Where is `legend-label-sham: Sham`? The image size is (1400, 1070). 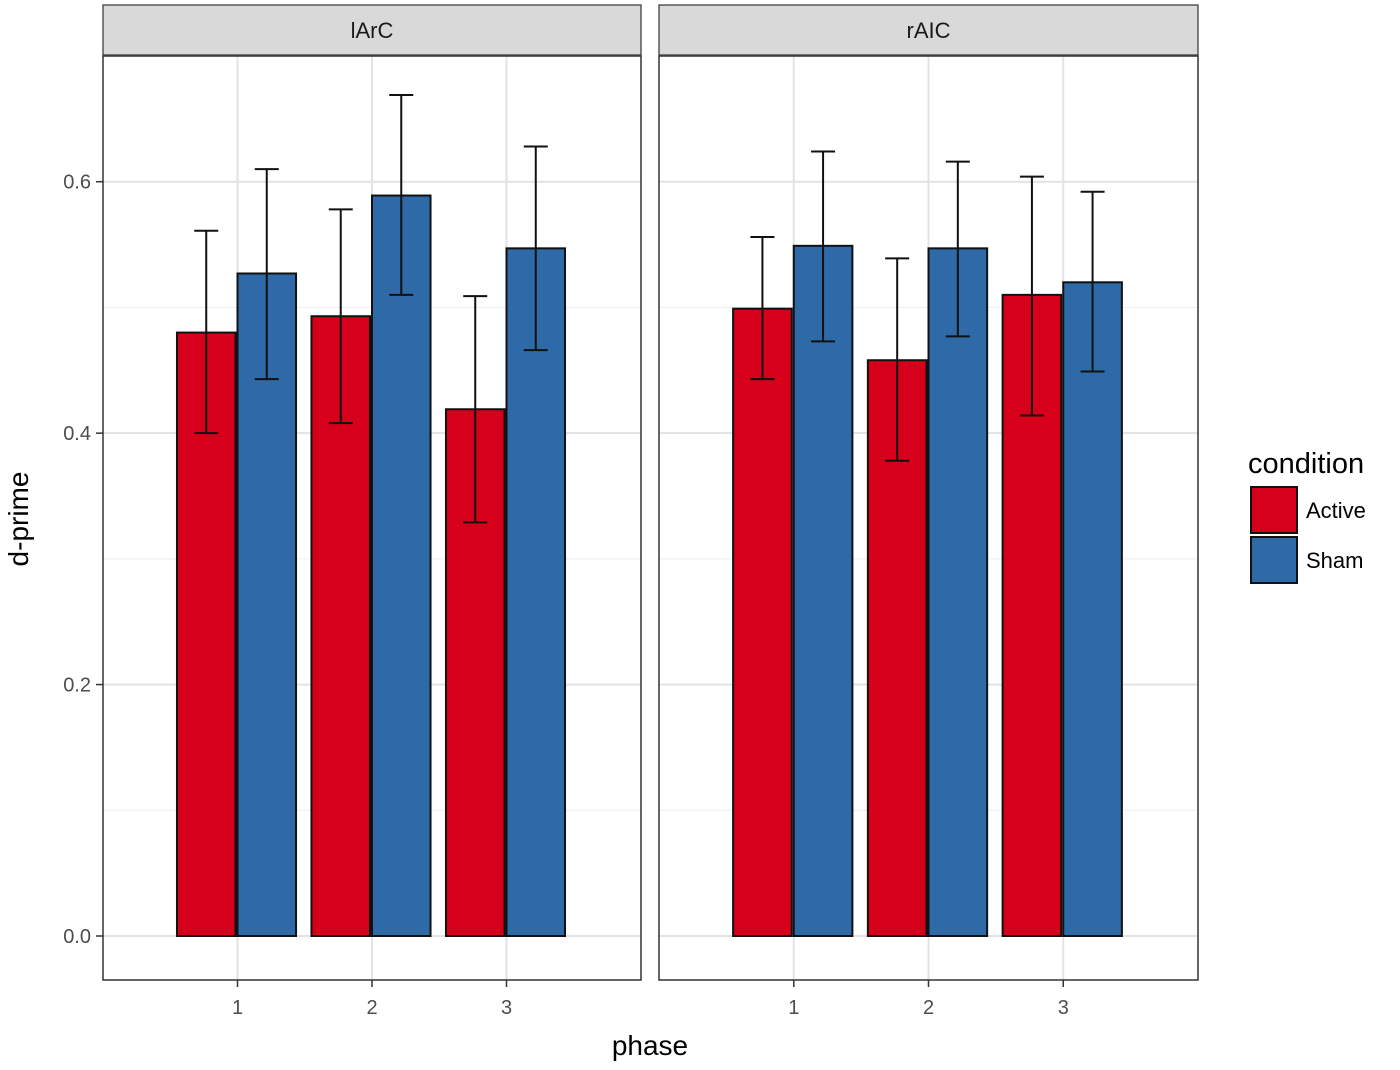 legend-label-sham: Sham is located at coordinates (1334, 560).